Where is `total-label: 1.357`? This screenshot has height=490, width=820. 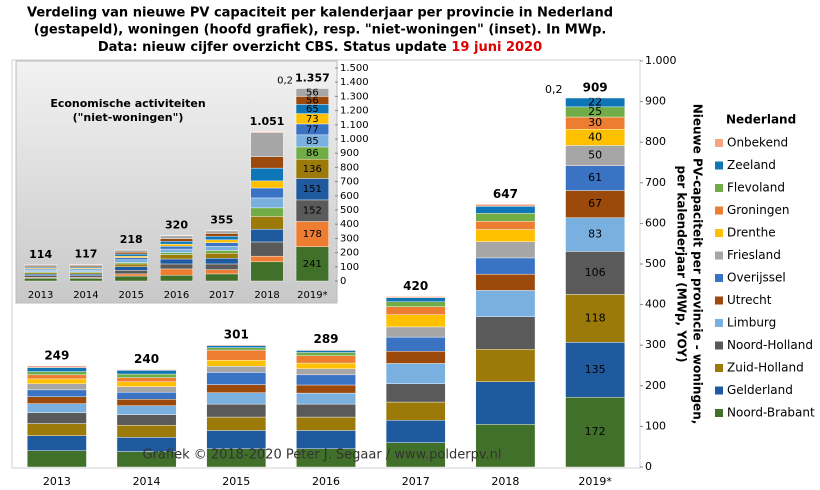 total-label: 1.357 is located at coordinates (312, 77).